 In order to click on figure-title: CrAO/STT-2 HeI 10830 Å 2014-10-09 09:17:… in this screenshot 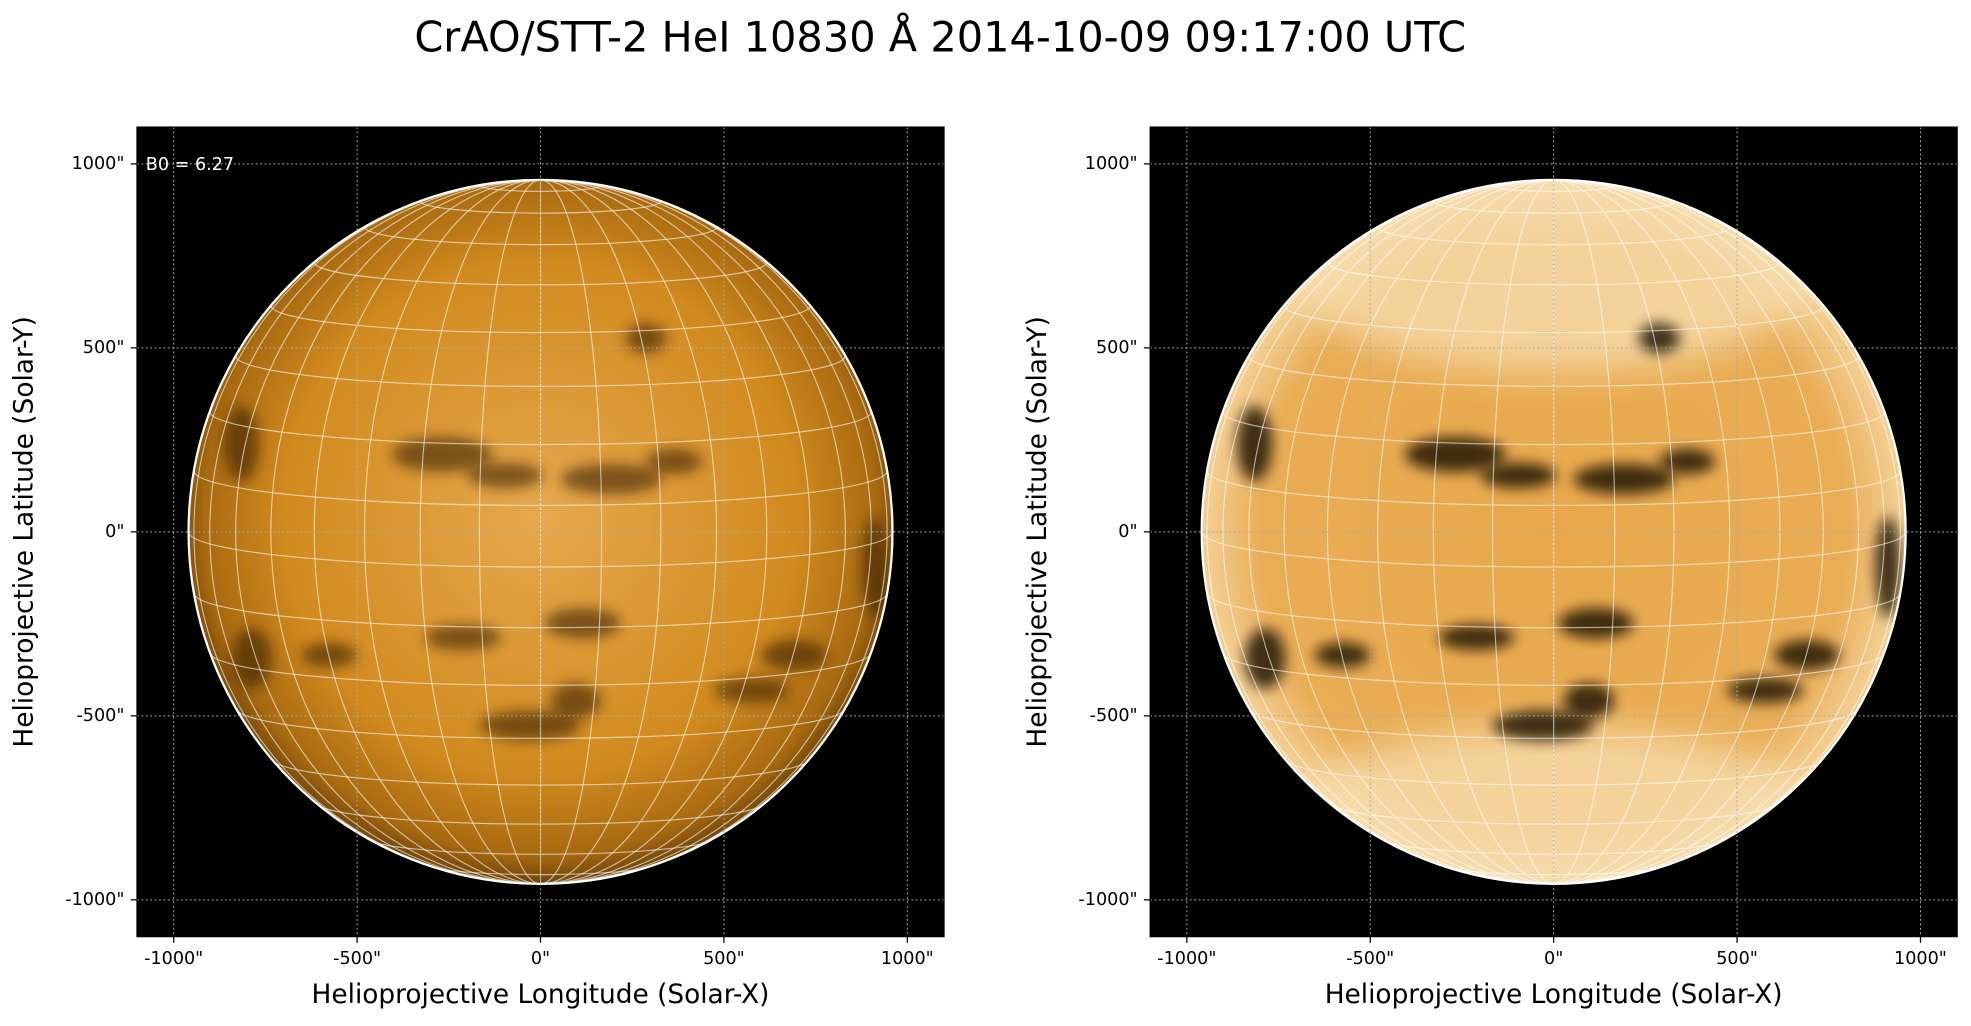, I will do `click(940, 36)`.